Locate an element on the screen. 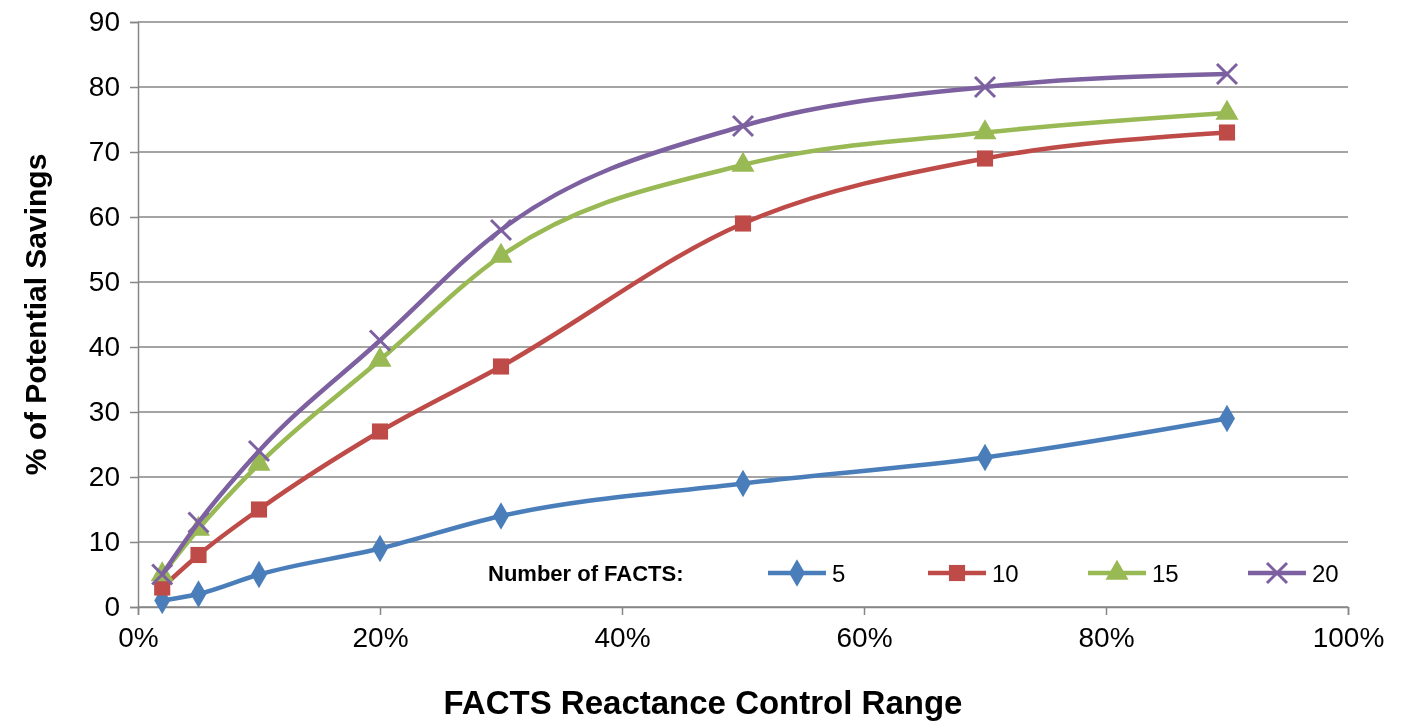 The image size is (1410, 721). y-tick-label: 10 is located at coordinates (104, 542).